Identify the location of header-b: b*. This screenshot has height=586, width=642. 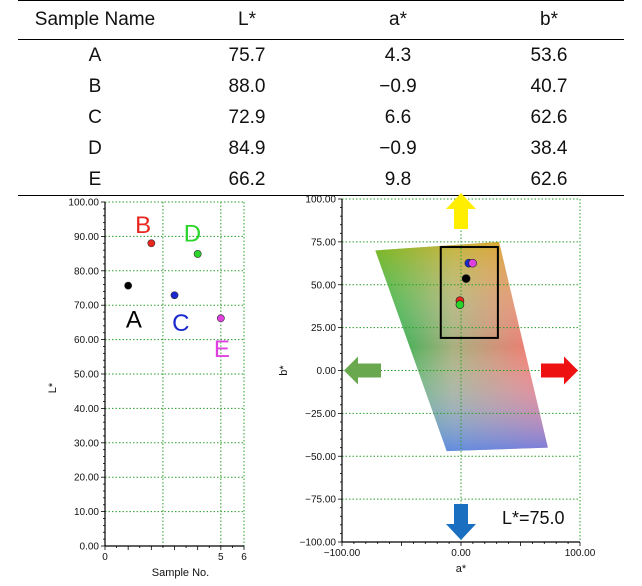
(549, 20).